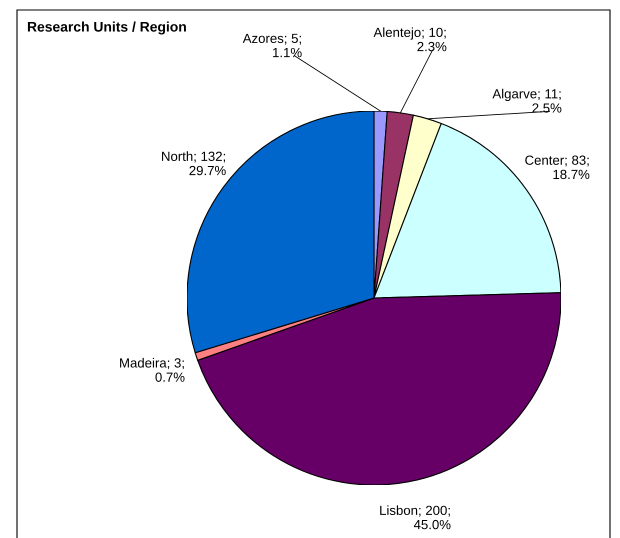 The height and width of the screenshot is (538, 620). Describe the element at coordinates (415, 517) in the screenshot. I see `slice-label: Lisbon; 200; 45.0%` at that location.